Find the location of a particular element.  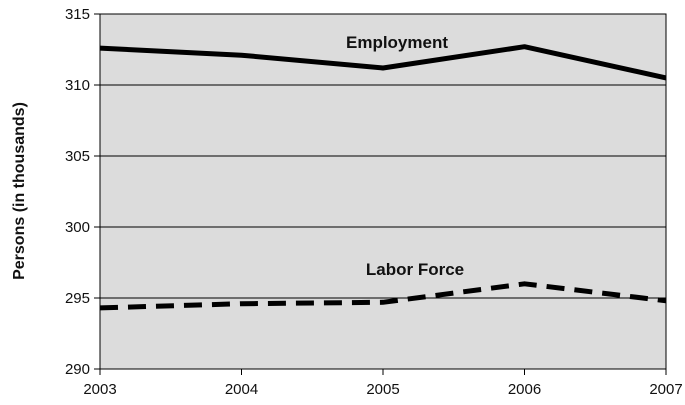

x-tick-label: 2006 is located at coordinates (524, 389).